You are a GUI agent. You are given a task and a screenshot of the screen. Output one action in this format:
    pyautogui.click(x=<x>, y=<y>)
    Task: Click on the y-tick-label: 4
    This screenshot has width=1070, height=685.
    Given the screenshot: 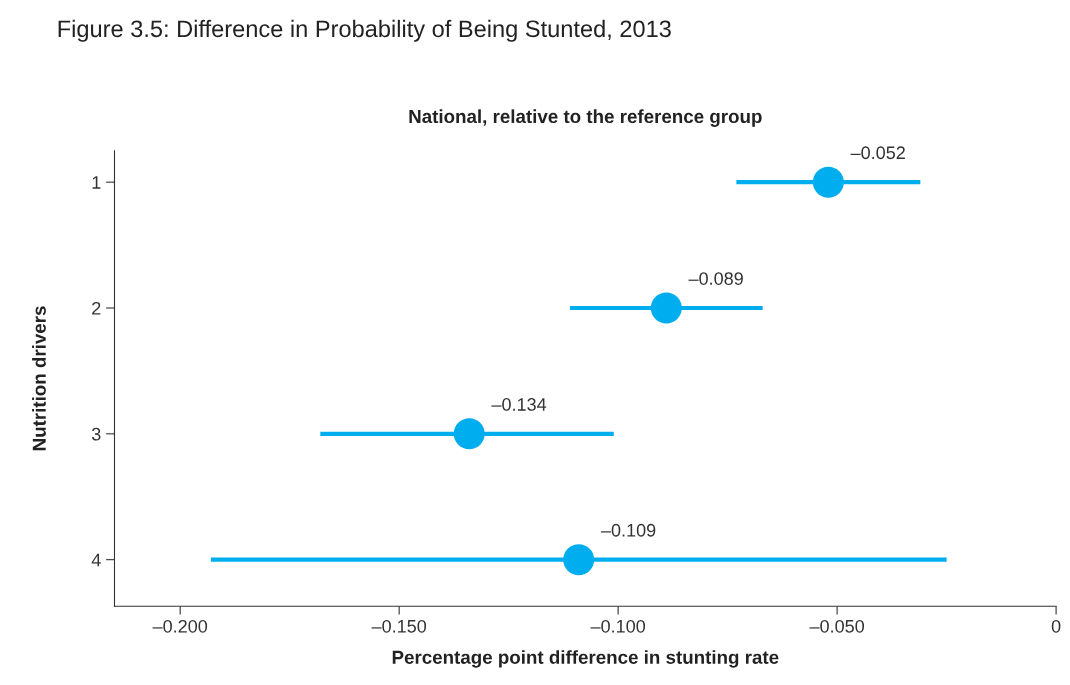 What is the action you would take?
    pyautogui.click(x=96, y=560)
    